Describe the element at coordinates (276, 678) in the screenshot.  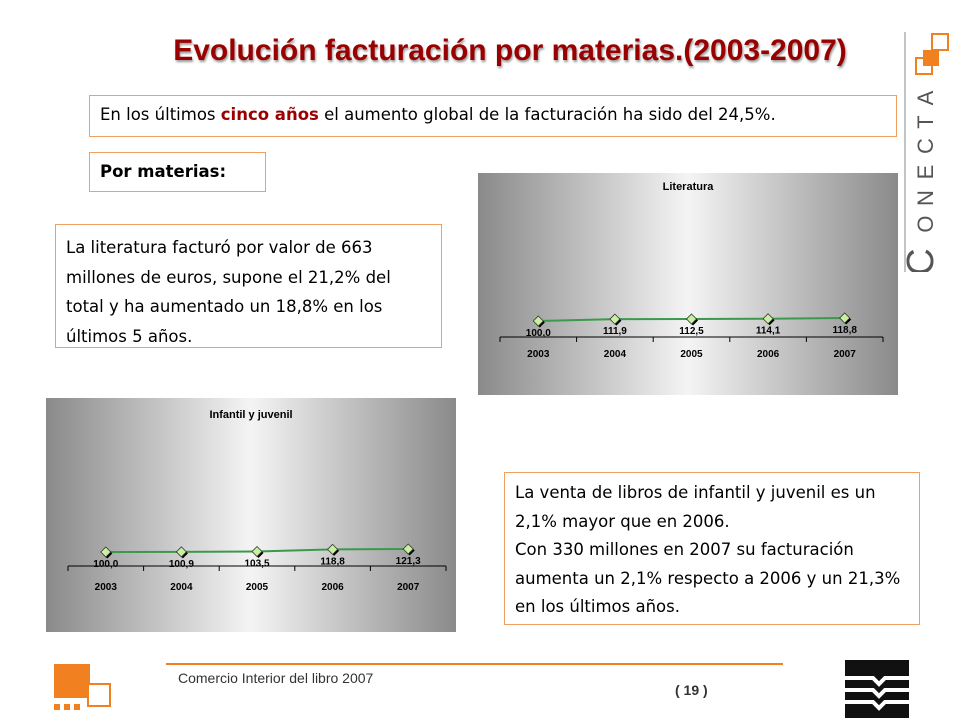
I see `footer-text: Comercio Interior del libro 2007` at that location.